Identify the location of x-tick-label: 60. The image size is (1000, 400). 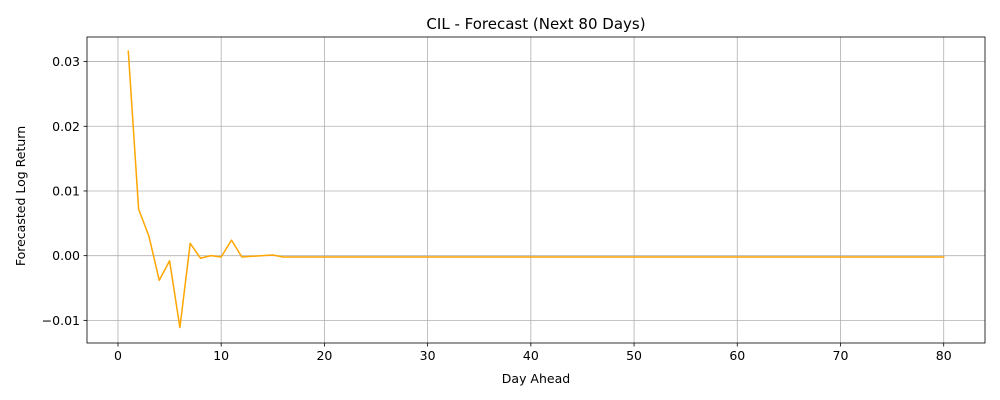
(737, 355).